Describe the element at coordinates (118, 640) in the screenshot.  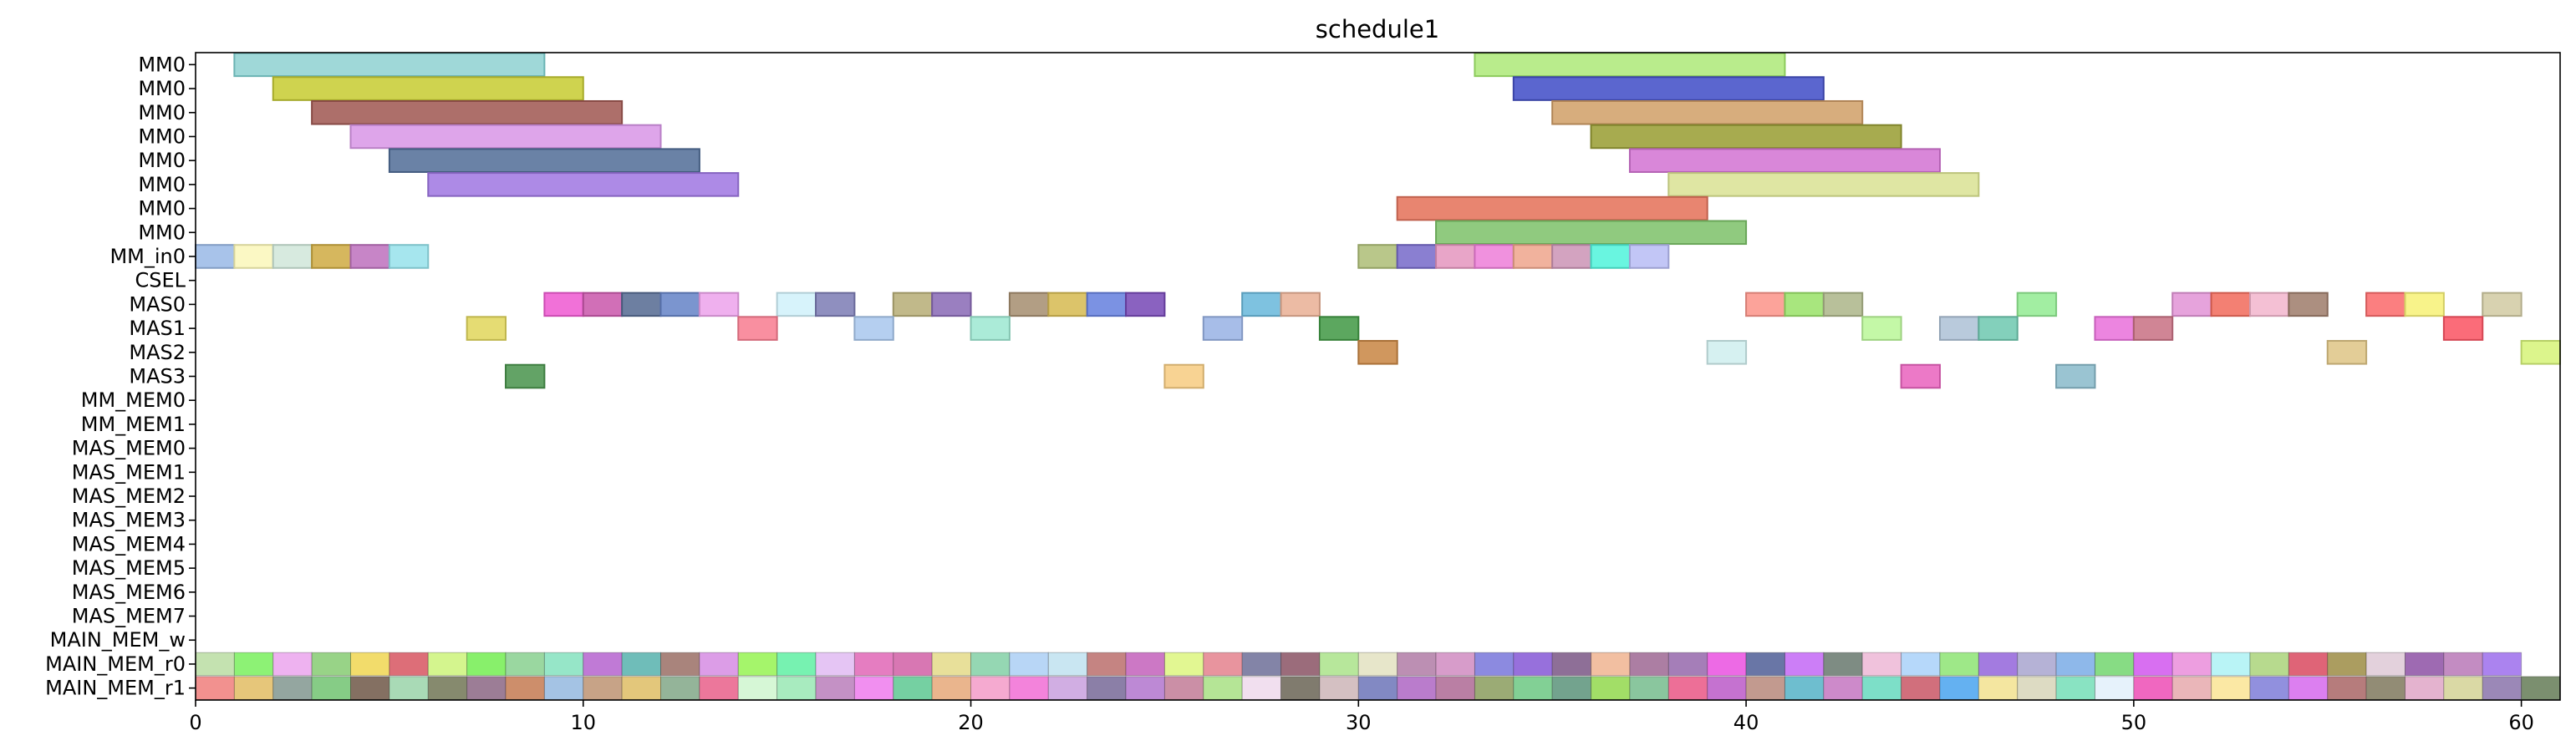
I see `y-tick-label-24: MAIN_MEM_w` at that location.